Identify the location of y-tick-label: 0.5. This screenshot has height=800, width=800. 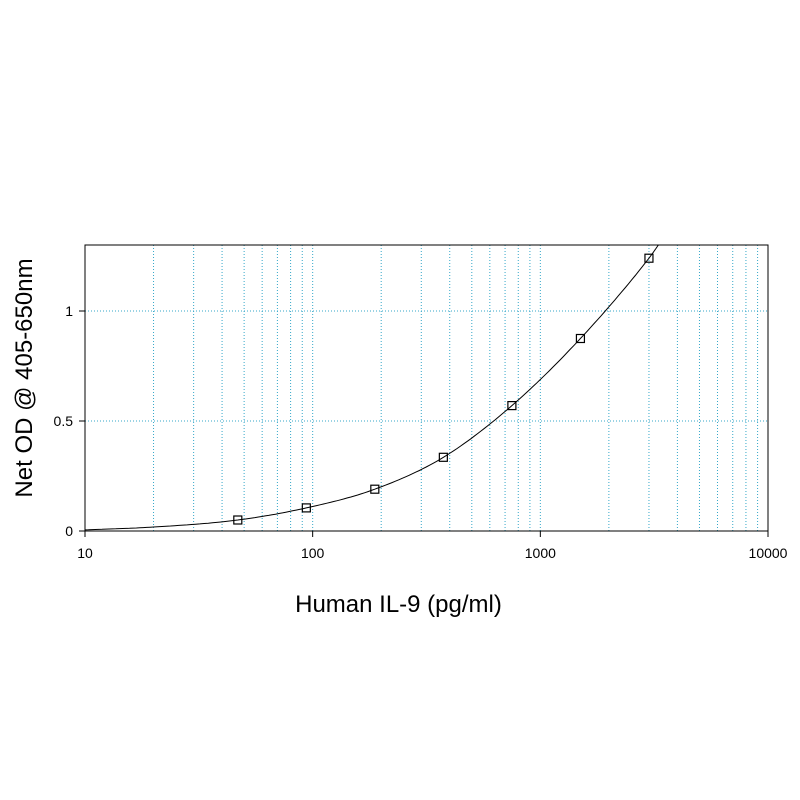
(64, 421).